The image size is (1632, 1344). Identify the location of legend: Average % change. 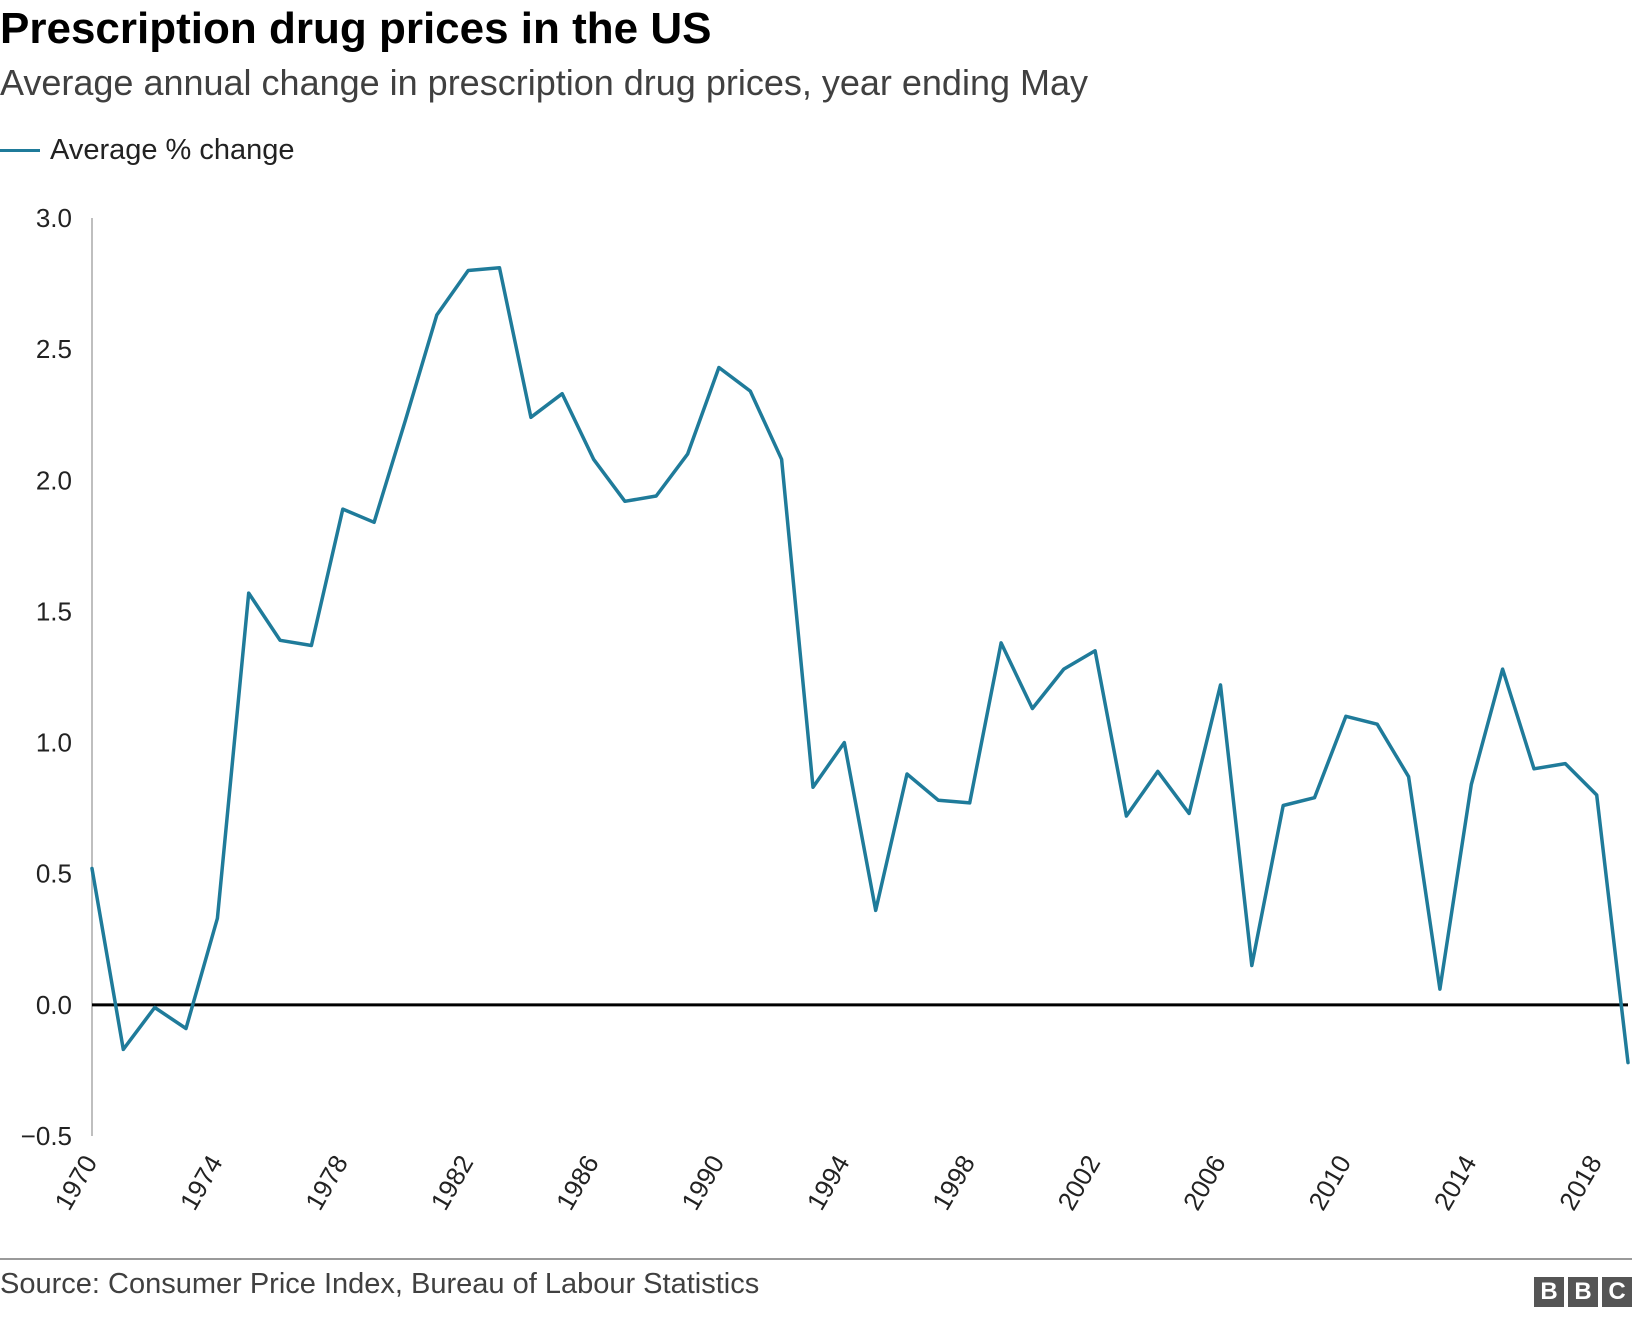
(147, 150).